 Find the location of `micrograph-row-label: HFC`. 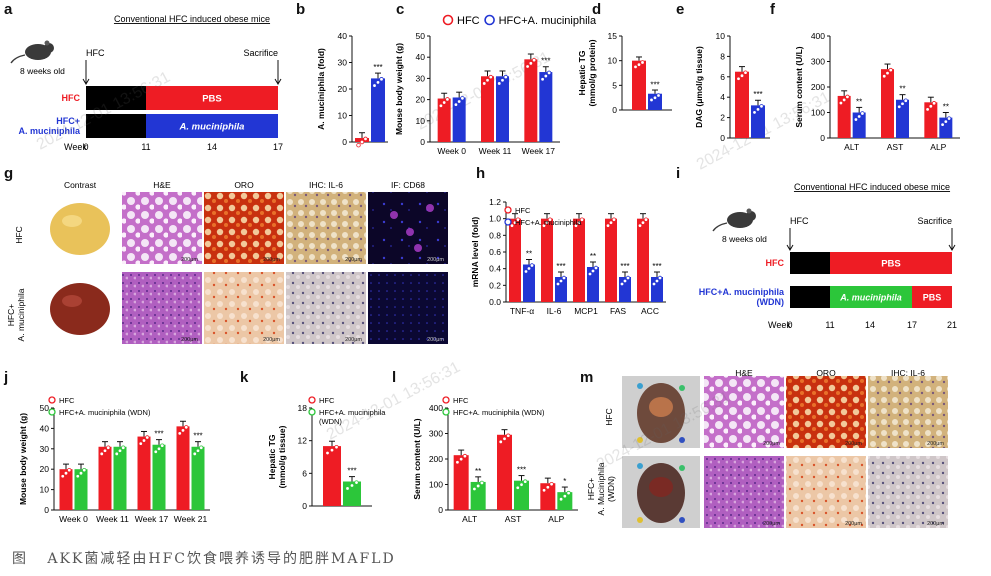

micrograph-row-label: HFC is located at coordinates (609, 416).